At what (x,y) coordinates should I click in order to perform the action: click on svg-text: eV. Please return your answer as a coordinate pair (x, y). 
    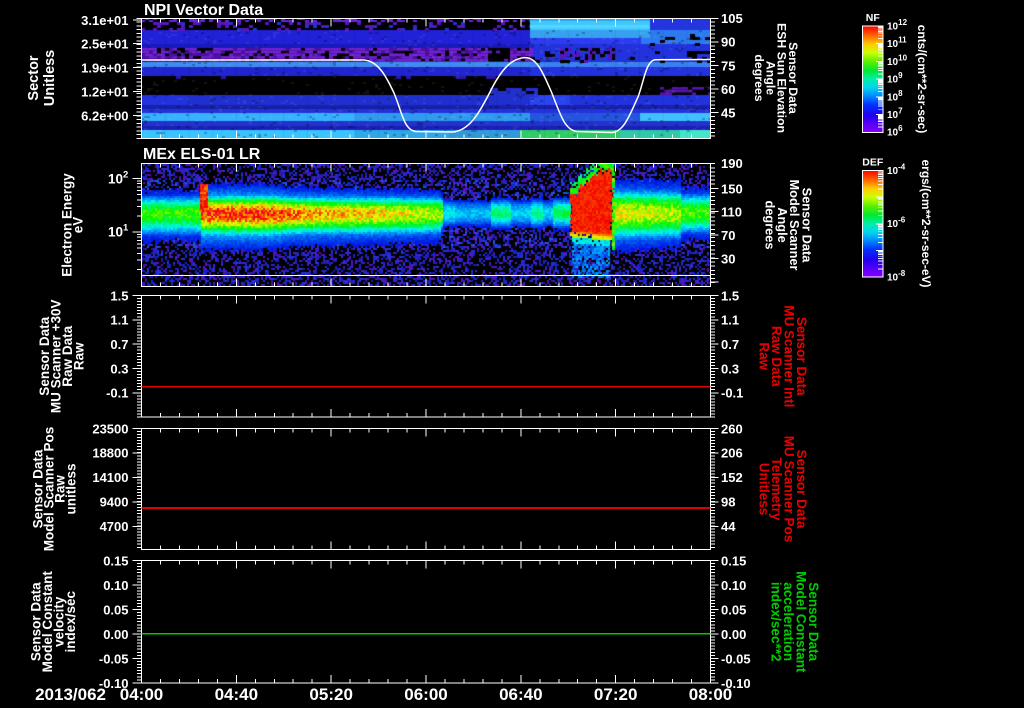
    Looking at the image, I should click on (77, 225).